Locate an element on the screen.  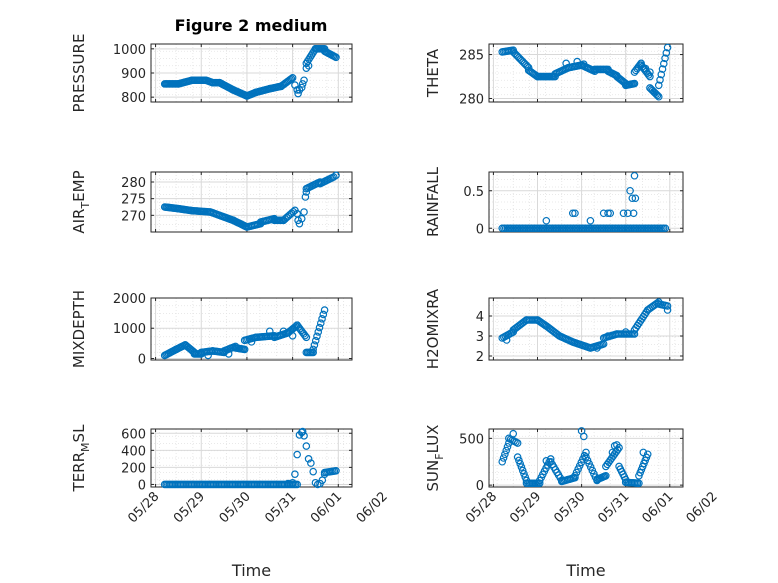
panel-3: 0 0.5 RAINFALL is located at coordinates (554, 201).